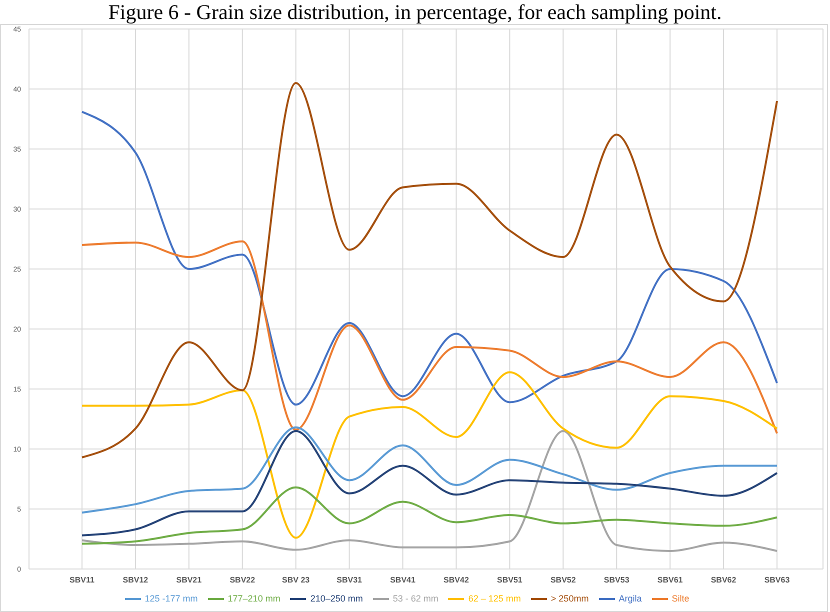 The width and height of the screenshot is (830, 612). Describe the element at coordinates (403, 580) in the screenshot. I see `x-tick-label: SBV41` at that location.